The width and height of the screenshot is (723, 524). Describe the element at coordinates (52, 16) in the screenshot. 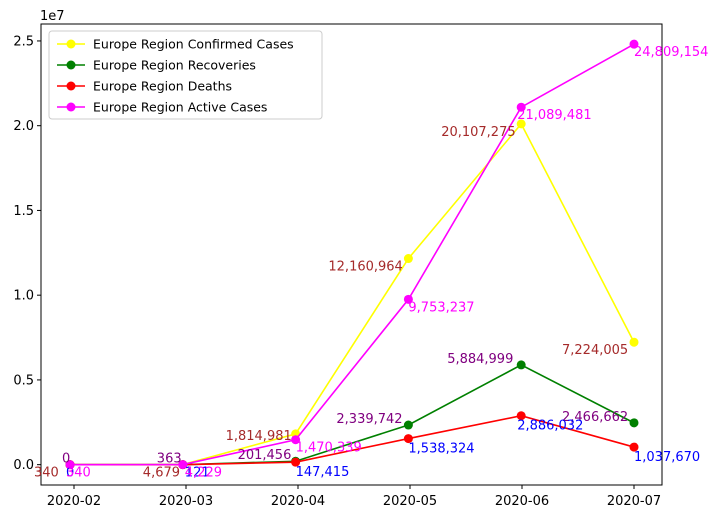

I see `y-axis-offset-text: 1e7` at that location.